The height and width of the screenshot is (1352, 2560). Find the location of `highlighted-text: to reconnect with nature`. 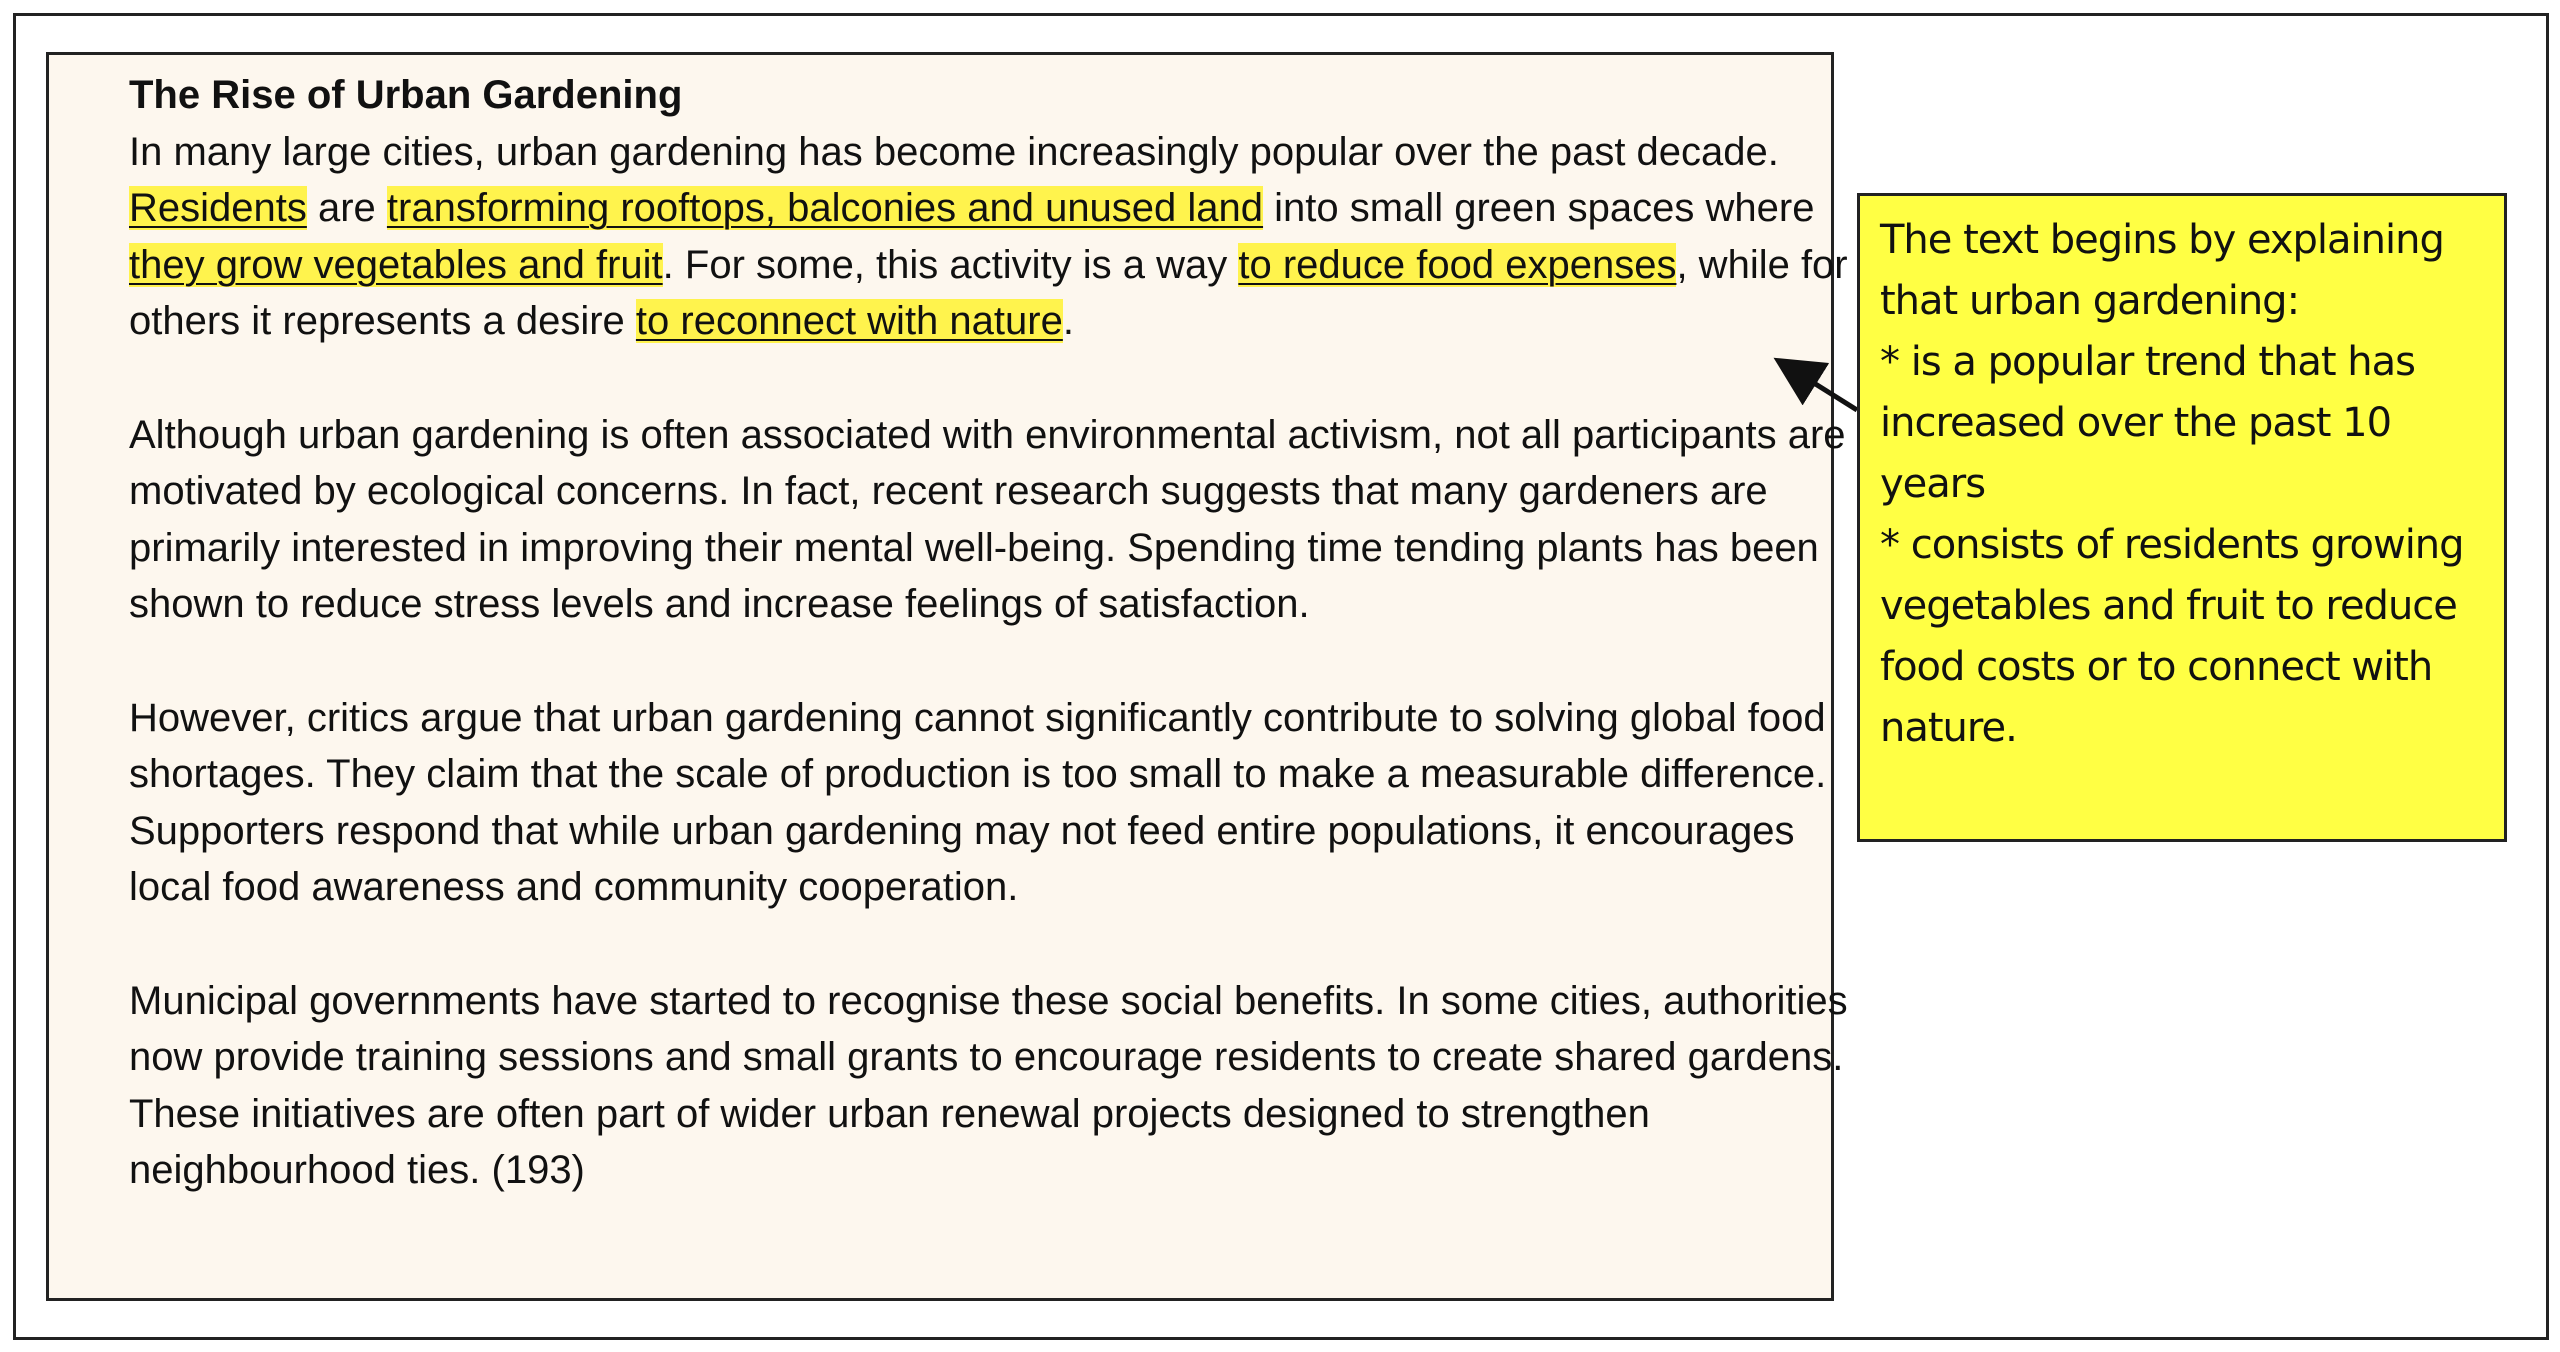

highlighted-text: to reconnect with nature is located at coordinates (849, 321).